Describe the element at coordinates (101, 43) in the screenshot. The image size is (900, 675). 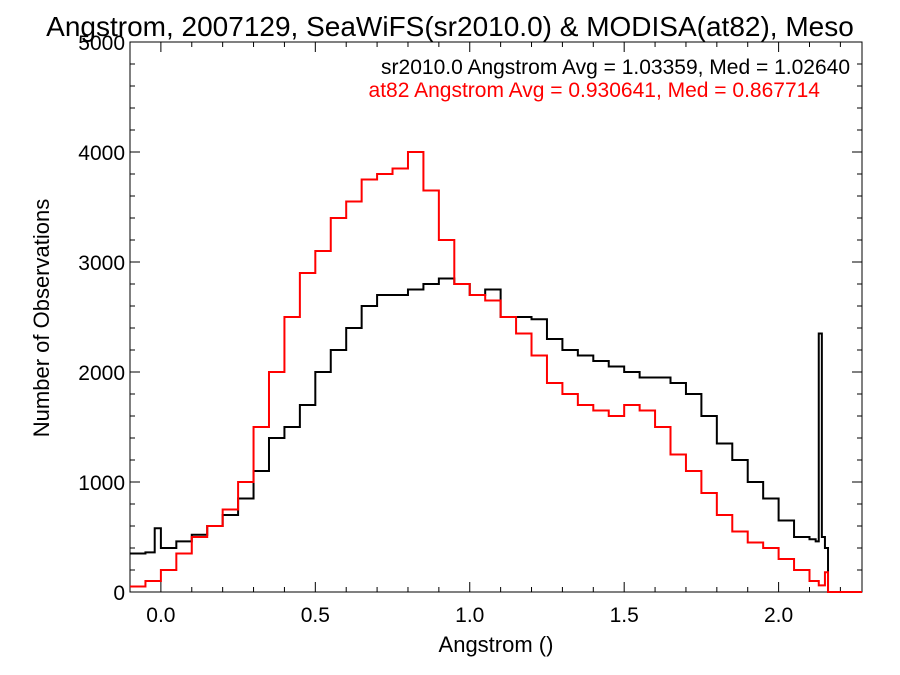
I see `y-tick-label: 5000` at that location.